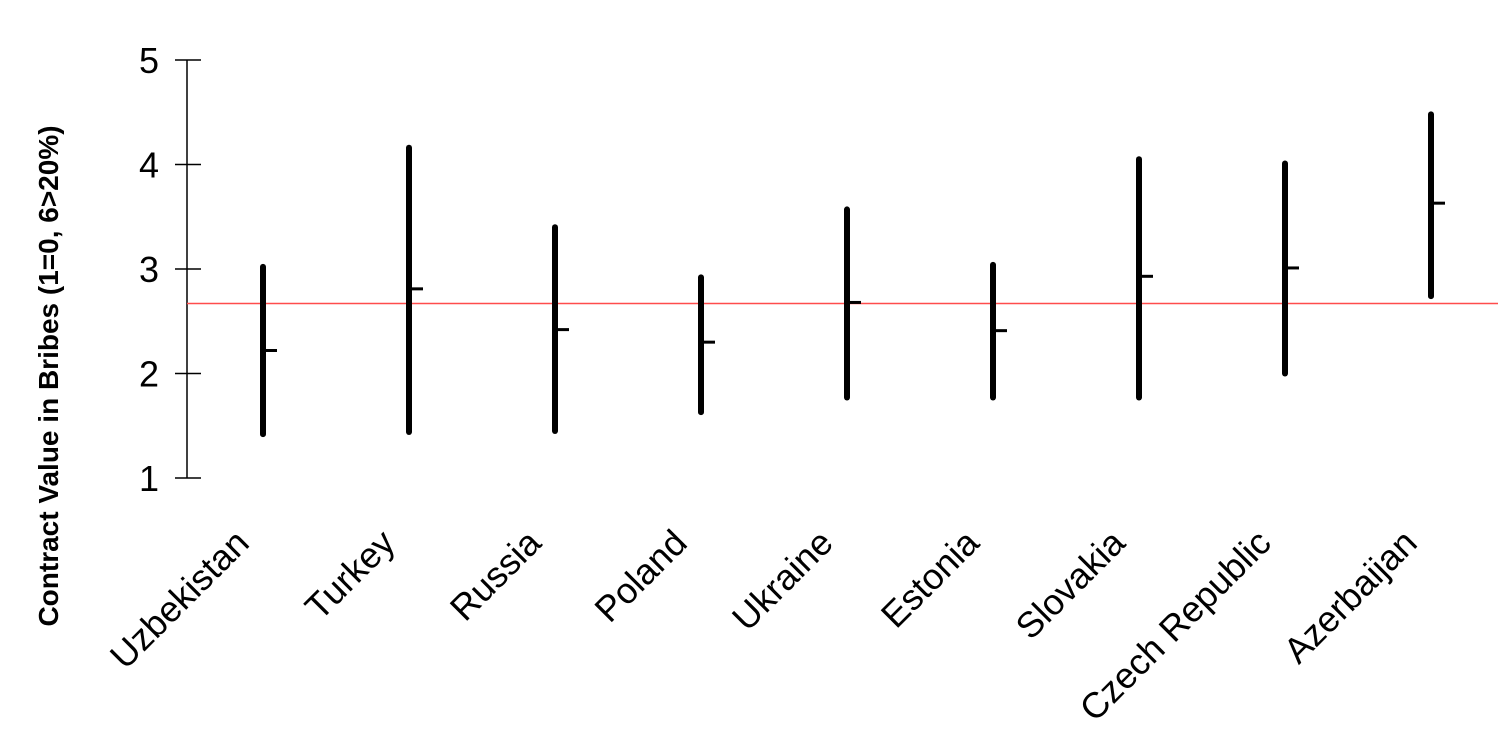  Describe the element at coordinates (170, 269) in the screenshot. I see `y-axis: 1 2 3 4 5` at that location.